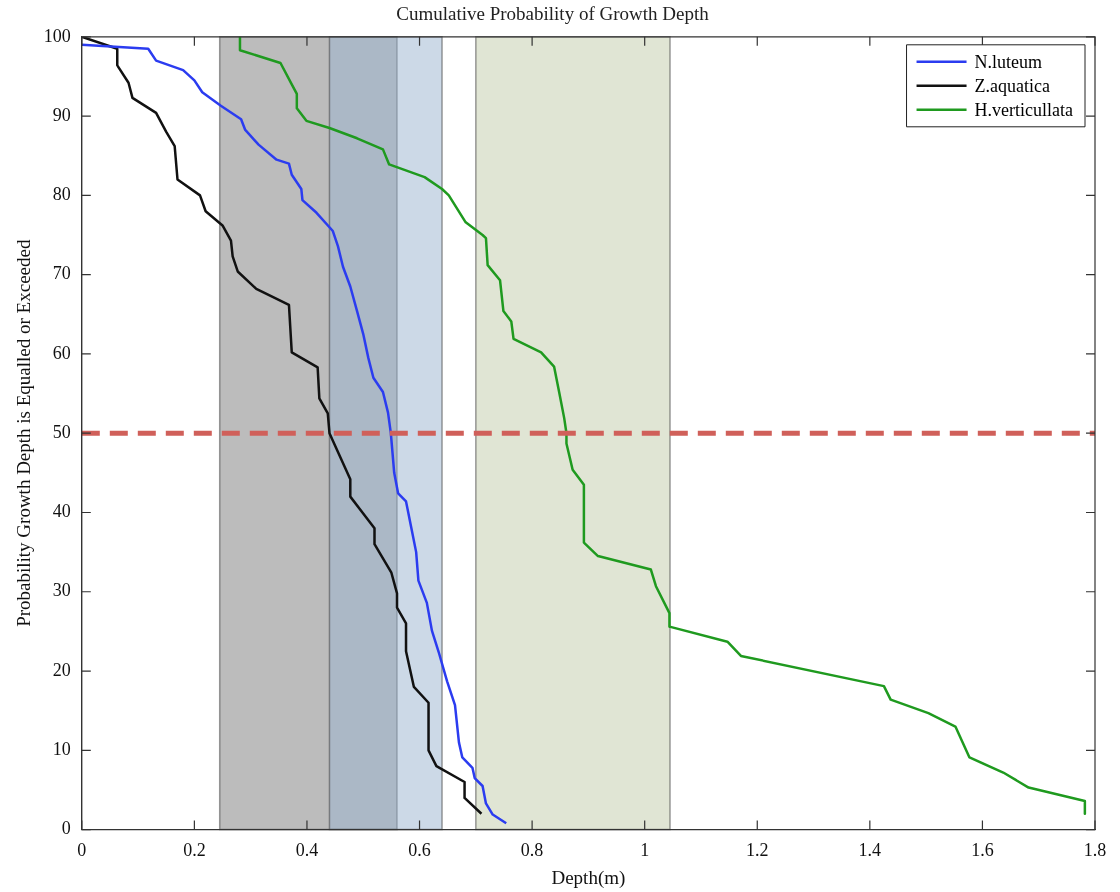 This screenshot has height=892, width=1120. I want to click on legend-label: Z.aquatica, so click(1012, 85).